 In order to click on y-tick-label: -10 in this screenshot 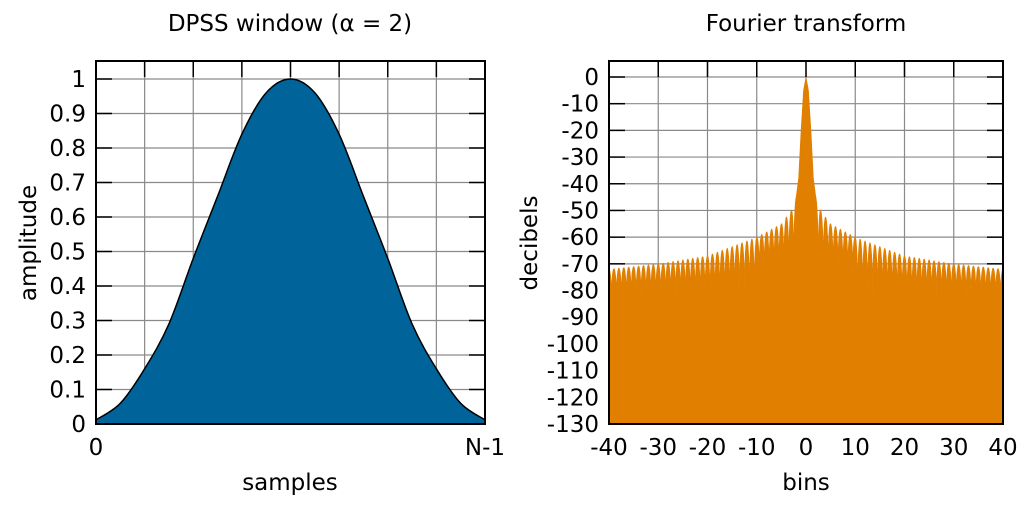, I will do `click(580, 105)`.